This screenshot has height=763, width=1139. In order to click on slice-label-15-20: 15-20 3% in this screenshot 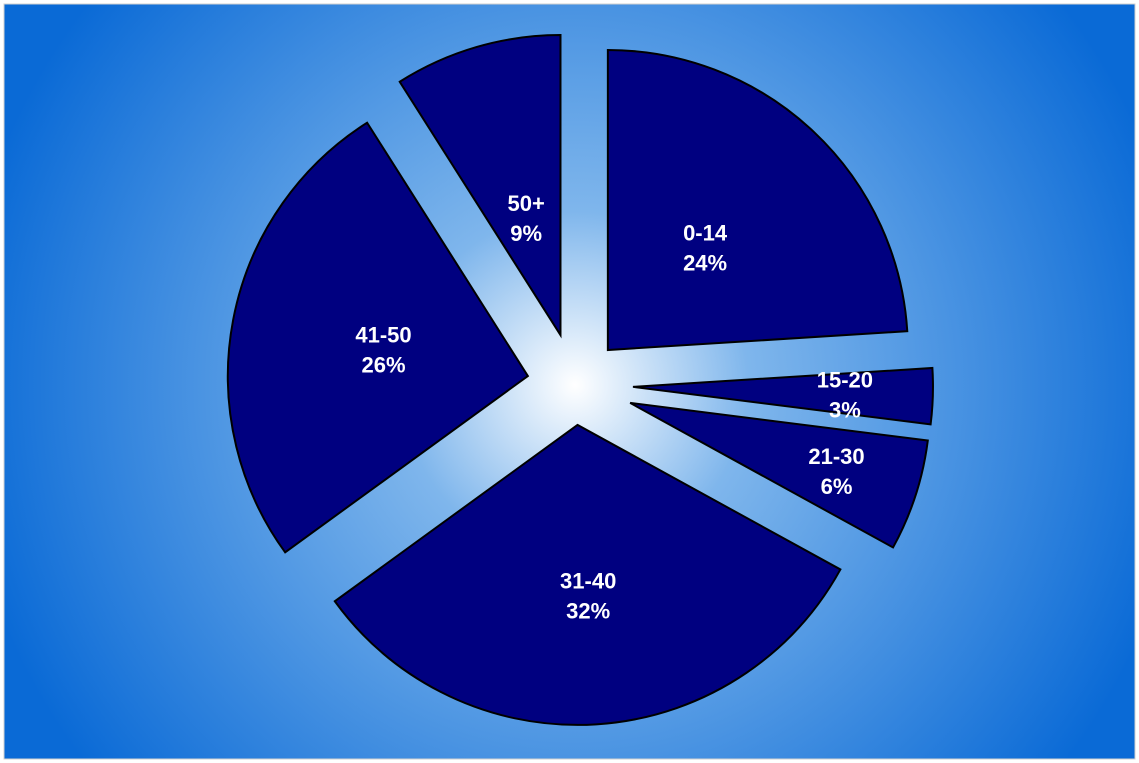, I will do `click(845, 395)`.